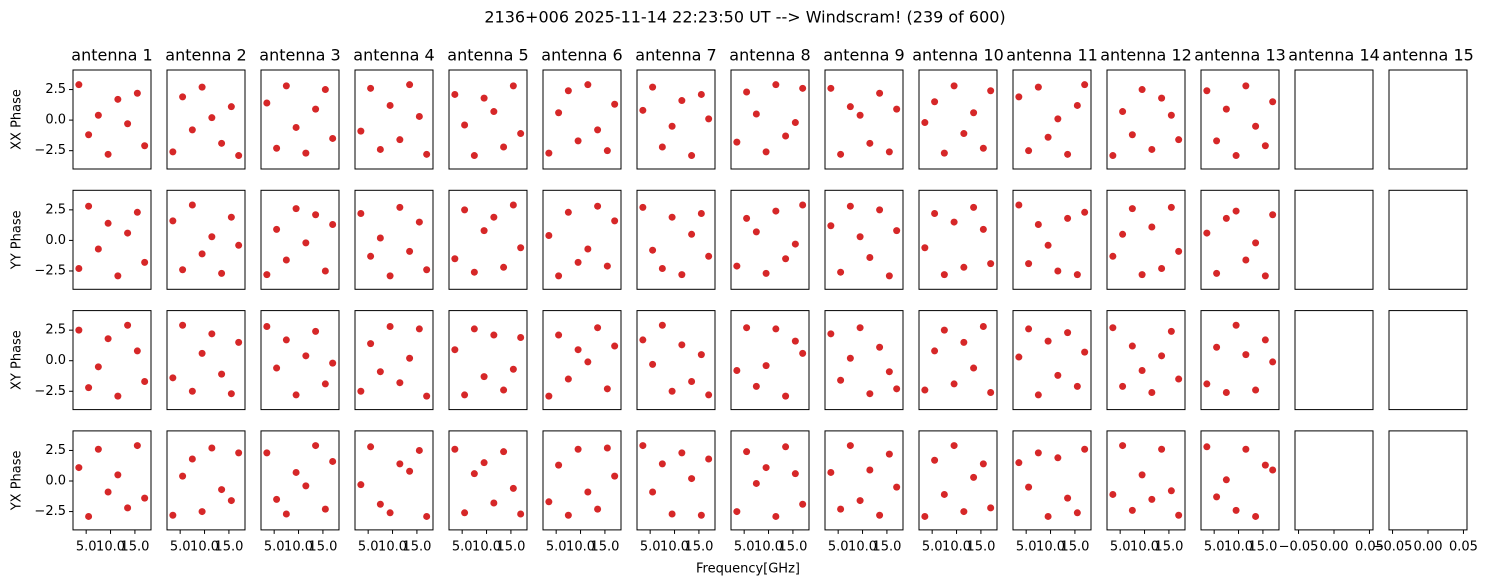 The width and height of the screenshot is (1489, 586). I want to click on y-axis-label: YX Phase, so click(17, 481).